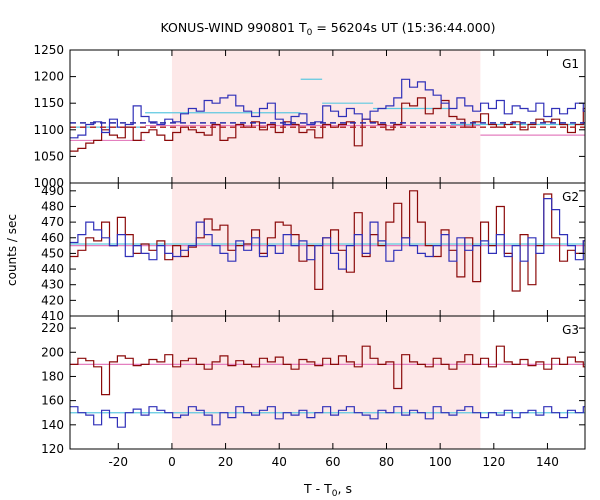 The height and width of the screenshot is (500, 600). Describe the element at coordinates (52, 285) in the screenshot. I see `y-tick-label: 430` at that location.